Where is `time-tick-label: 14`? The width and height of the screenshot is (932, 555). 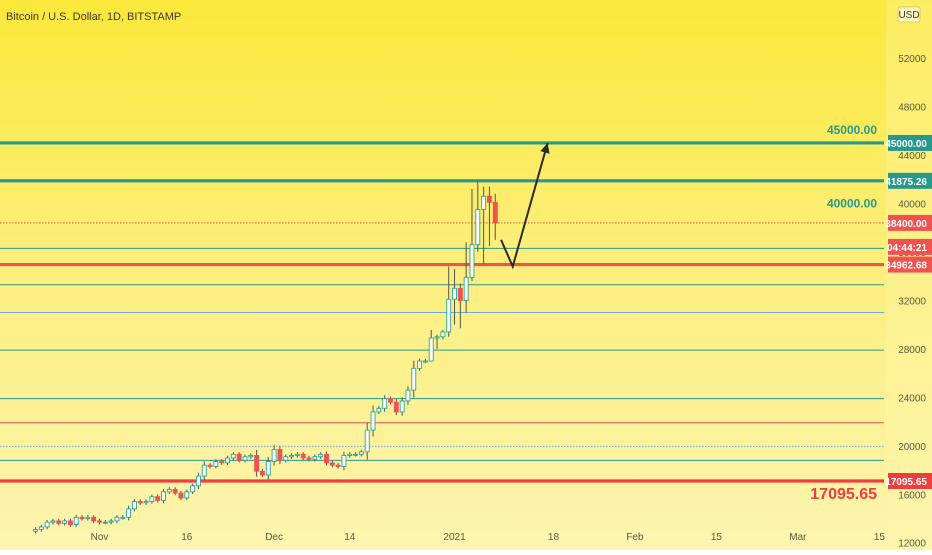 time-tick-label: 14 is located at coordinates (350, 537).